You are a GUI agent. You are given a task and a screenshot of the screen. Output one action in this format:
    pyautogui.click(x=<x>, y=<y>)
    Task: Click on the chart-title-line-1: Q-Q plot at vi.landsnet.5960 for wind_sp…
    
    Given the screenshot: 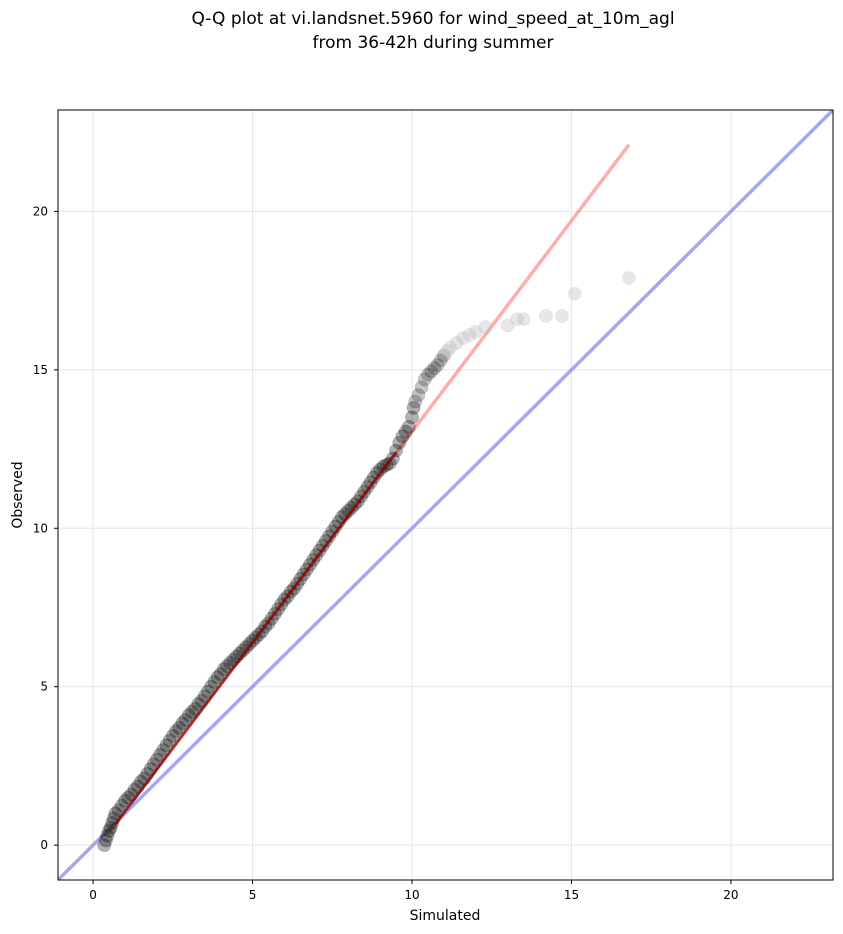 What is the action you would take?
    pyautogui.click(x=432, y=19)
    